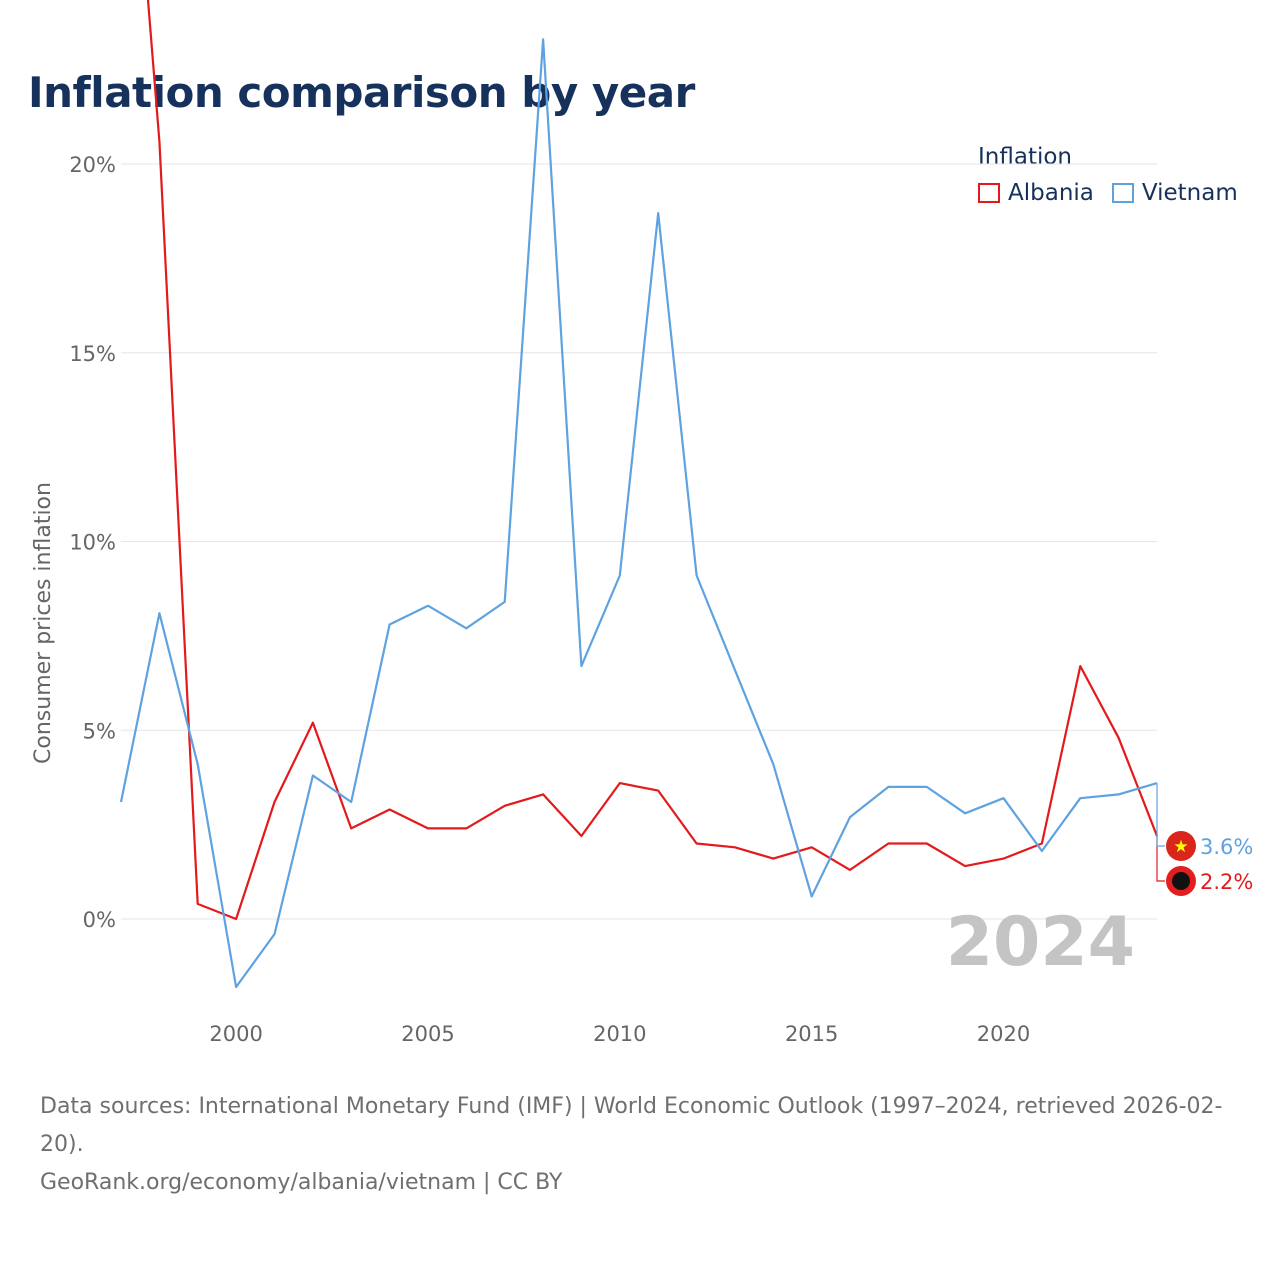  What do you see at coordinates (427, 1034) in the screenshot?
I see `x-tick-label: 2005` at bounding box center [427, 1034].